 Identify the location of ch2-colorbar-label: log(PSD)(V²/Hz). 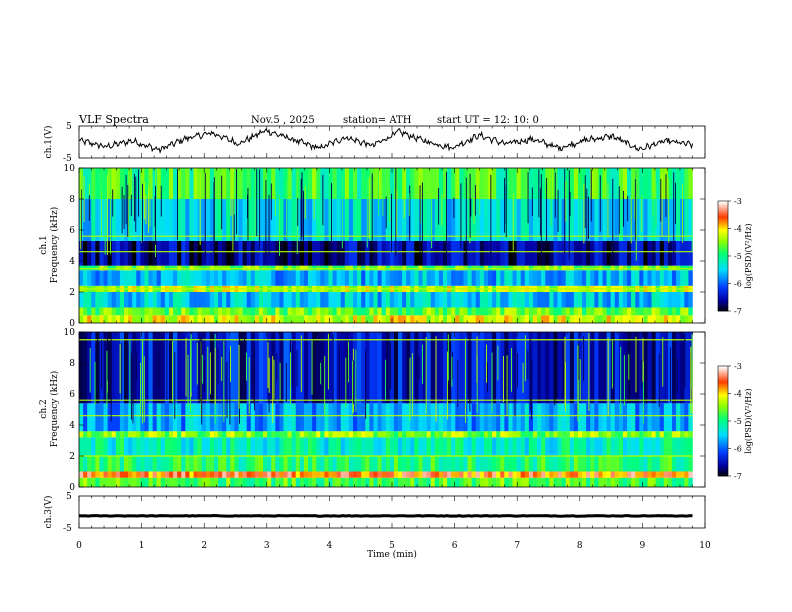
(748, 420).